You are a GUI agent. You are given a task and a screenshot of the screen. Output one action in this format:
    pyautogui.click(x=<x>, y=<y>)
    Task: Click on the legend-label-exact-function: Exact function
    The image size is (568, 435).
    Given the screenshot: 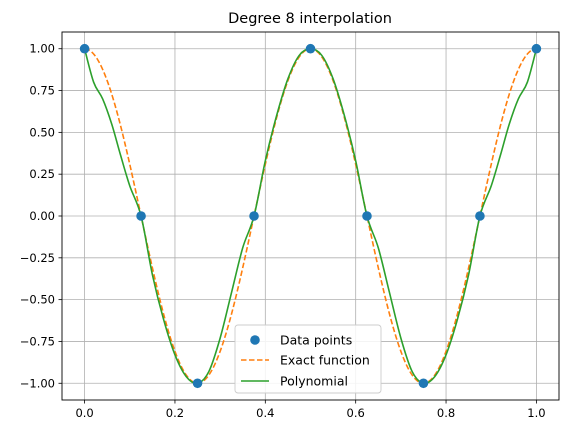 What is the action you would take?
    pyautogui.click(x=325, y=360)
    